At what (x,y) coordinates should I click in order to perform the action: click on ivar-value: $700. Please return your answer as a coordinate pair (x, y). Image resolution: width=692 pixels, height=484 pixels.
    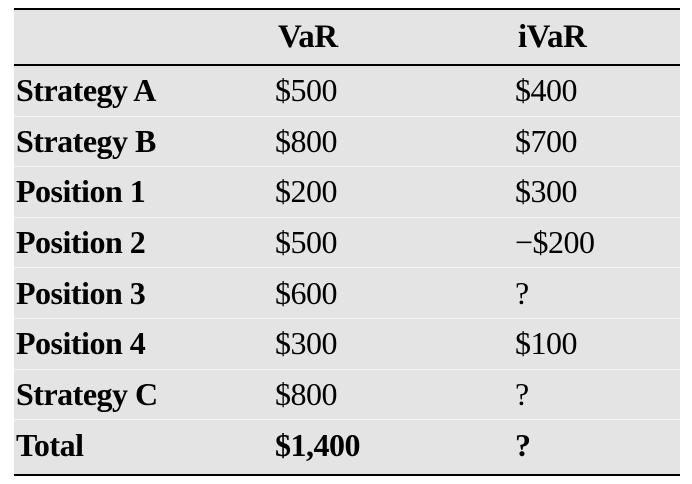
    Looking at the image, I should click on (546, 140).